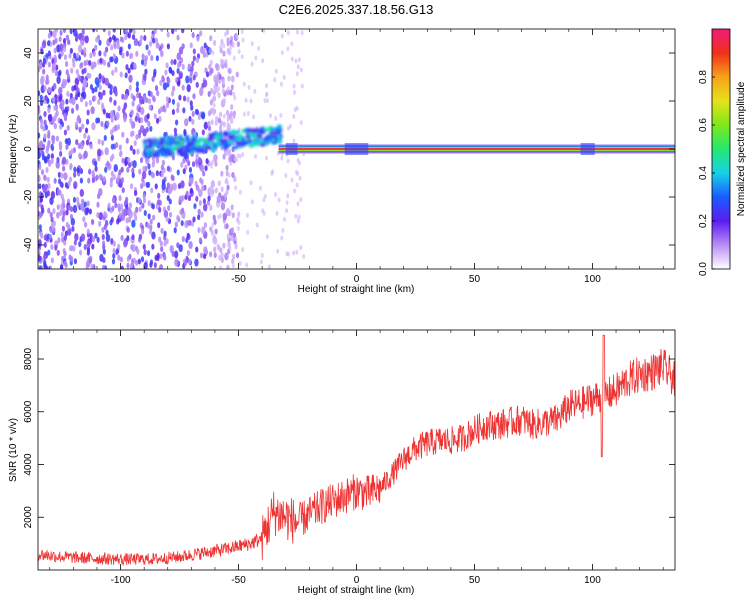  I want to click on colorbar-tick-label: 0.8, so click(703, 77).